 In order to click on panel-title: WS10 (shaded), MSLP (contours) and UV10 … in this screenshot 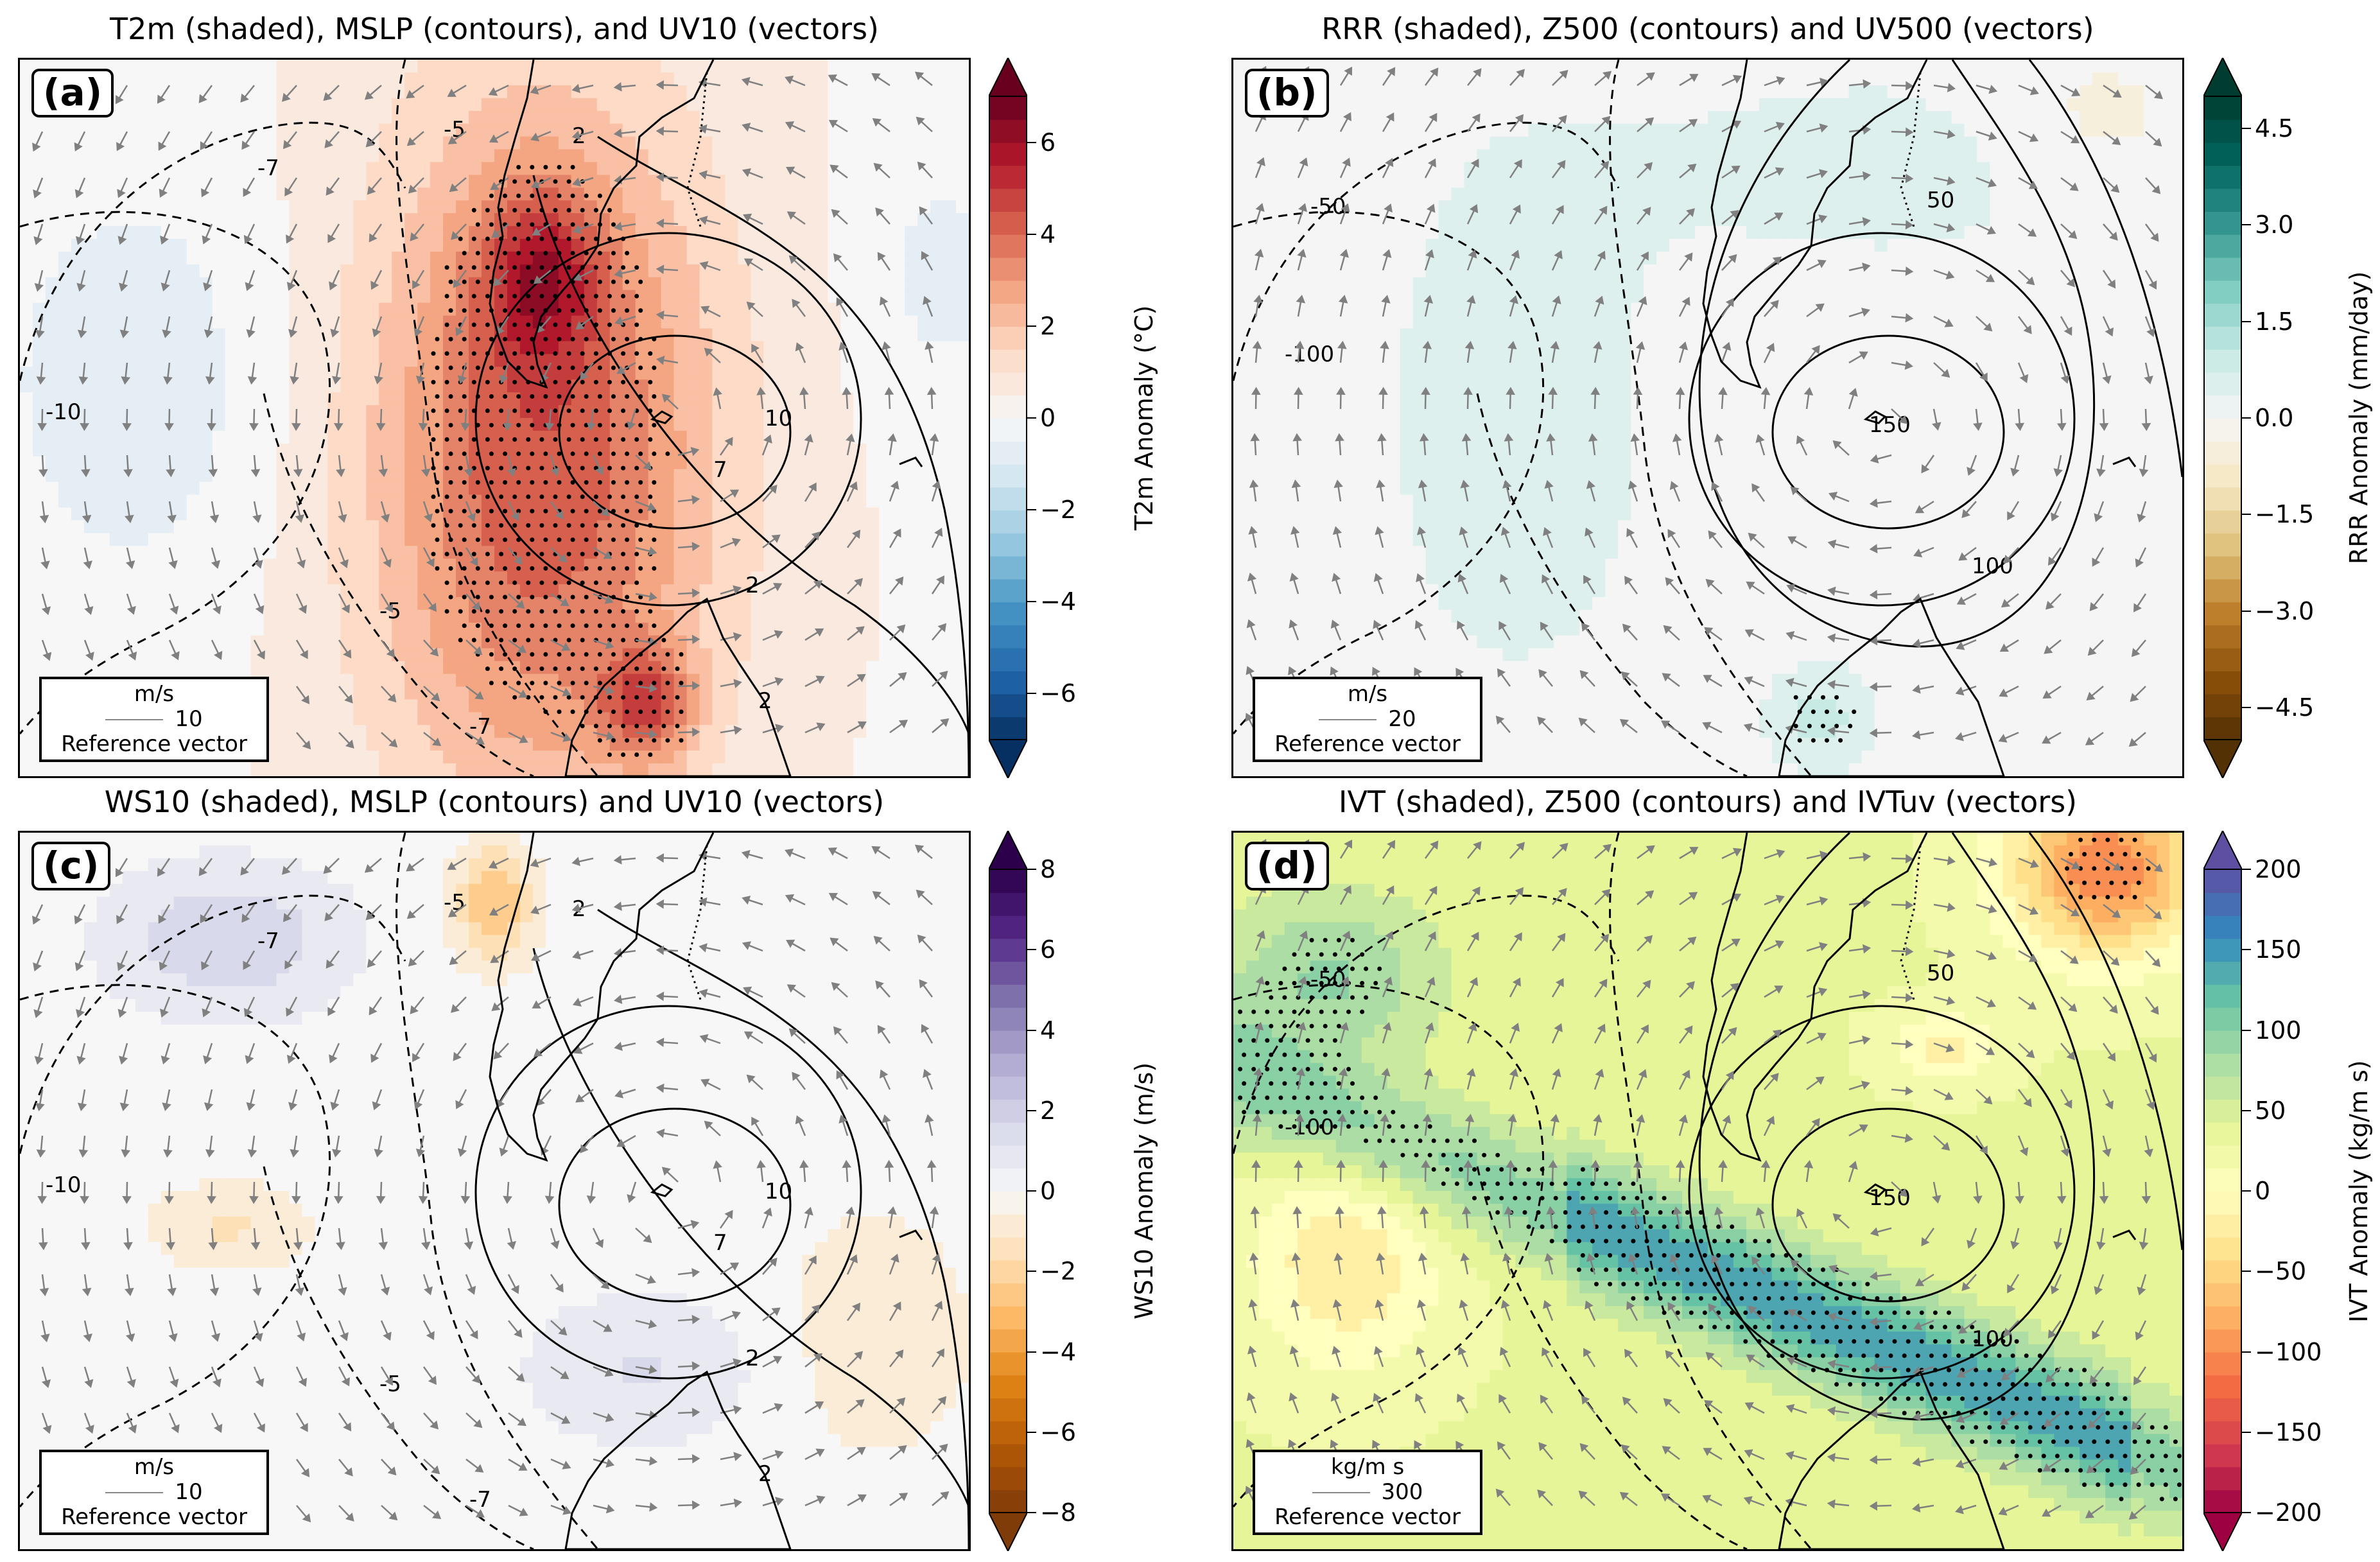, I will do `click(494, 802)`.